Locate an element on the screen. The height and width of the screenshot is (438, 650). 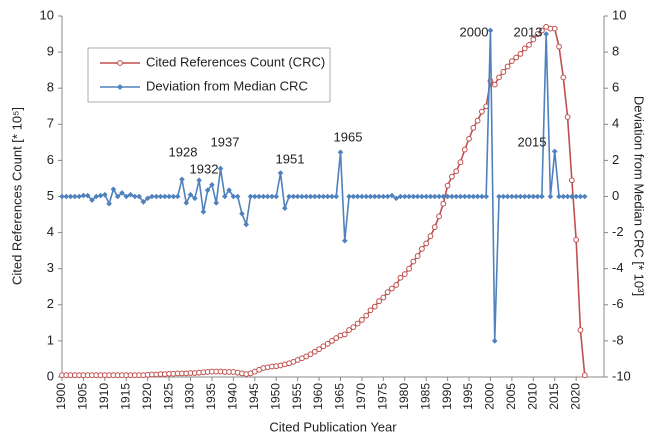
y-axis-label: Cited References Count [* 10⁵] is located at coordinates (16, 196).